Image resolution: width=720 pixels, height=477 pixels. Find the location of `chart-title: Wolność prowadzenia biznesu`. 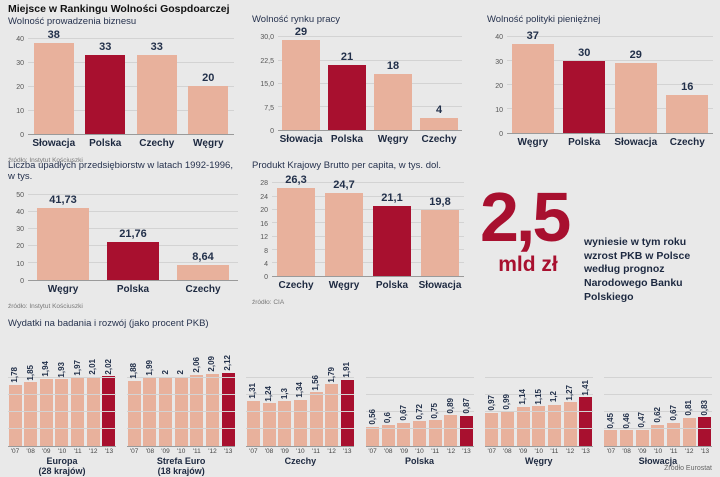

chart-title: Wolność prowadzenia biznesu is located at coordinates (72, 21).